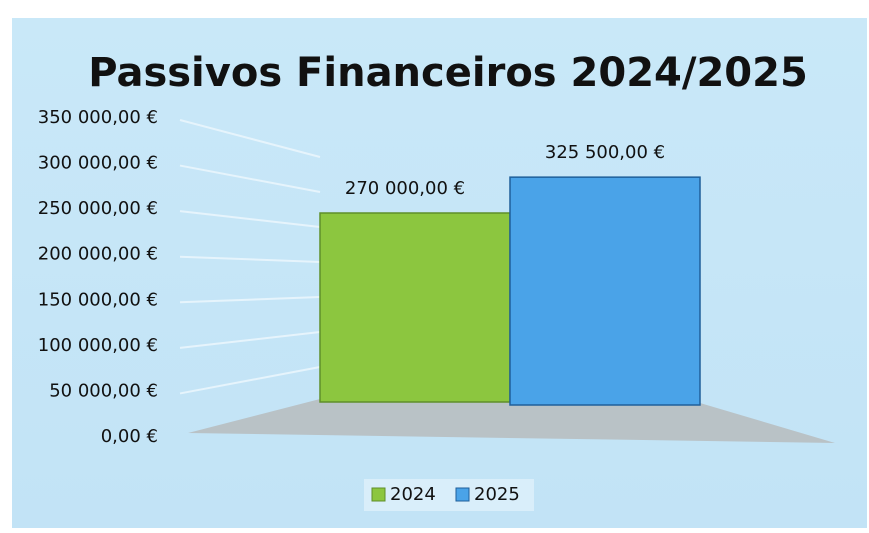 The height and width of the screenshot is (533, 869). What do you see at coordinates (405, 188) in the screenshot?
I see `data-label: 270 000,00 €` at bounding box center [405, 188].